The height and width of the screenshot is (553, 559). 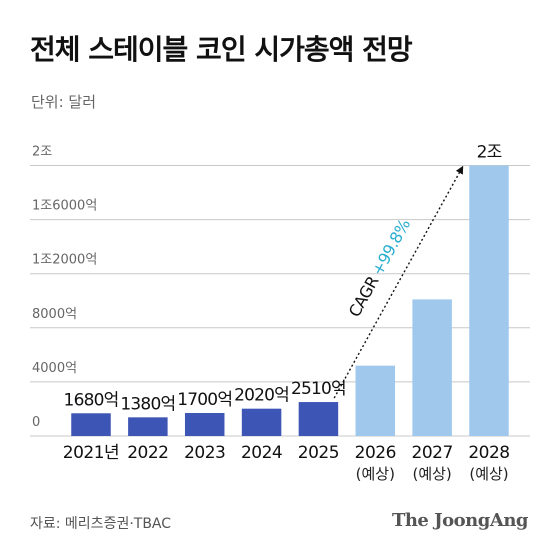 What do you see at coordinates (375, 400) in the screenshot?
I see `bar-2026` at bounding box center [375, 400].